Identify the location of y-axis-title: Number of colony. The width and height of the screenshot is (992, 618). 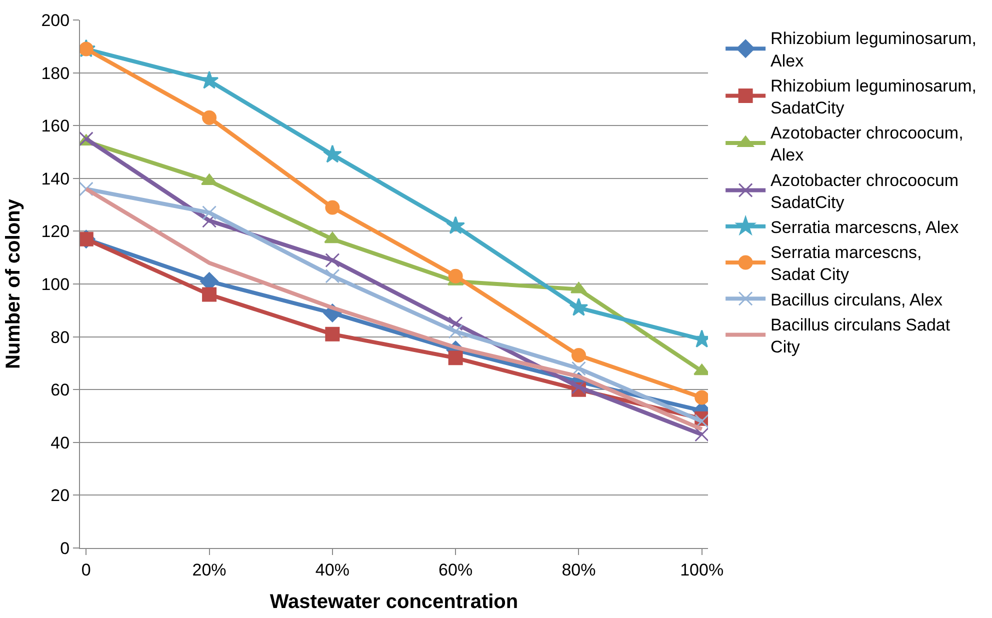
(13, 284).